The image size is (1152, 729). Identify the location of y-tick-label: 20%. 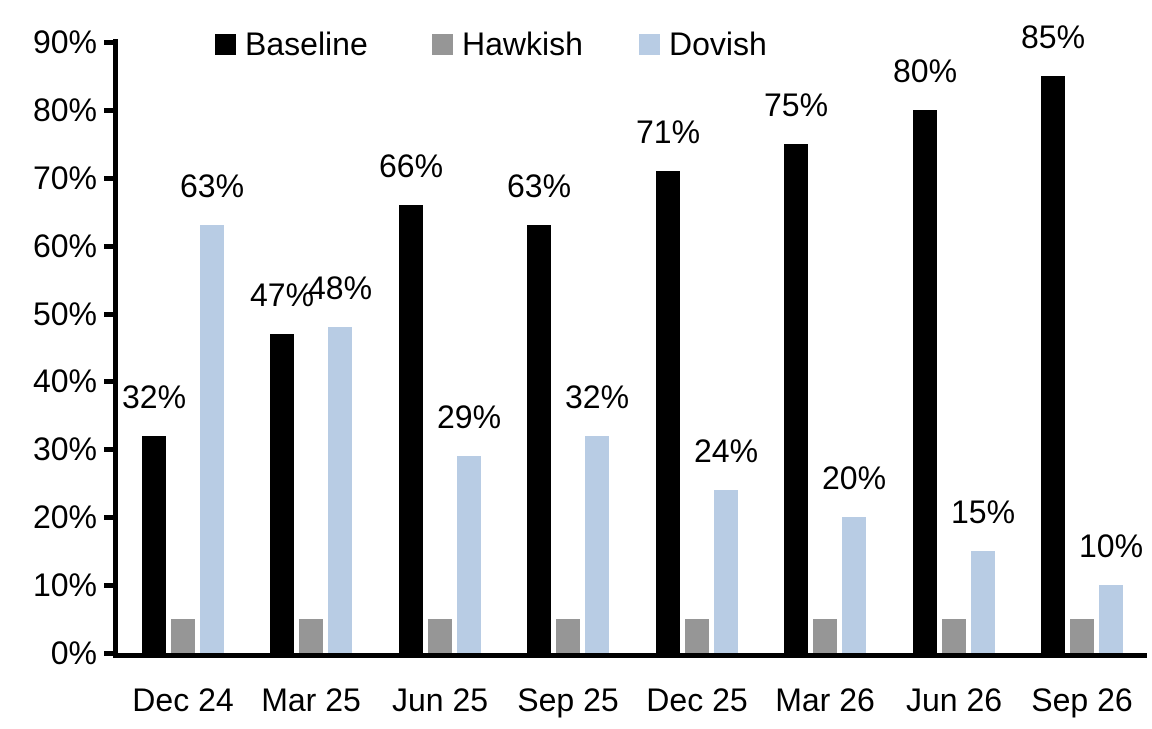
(64, 517).